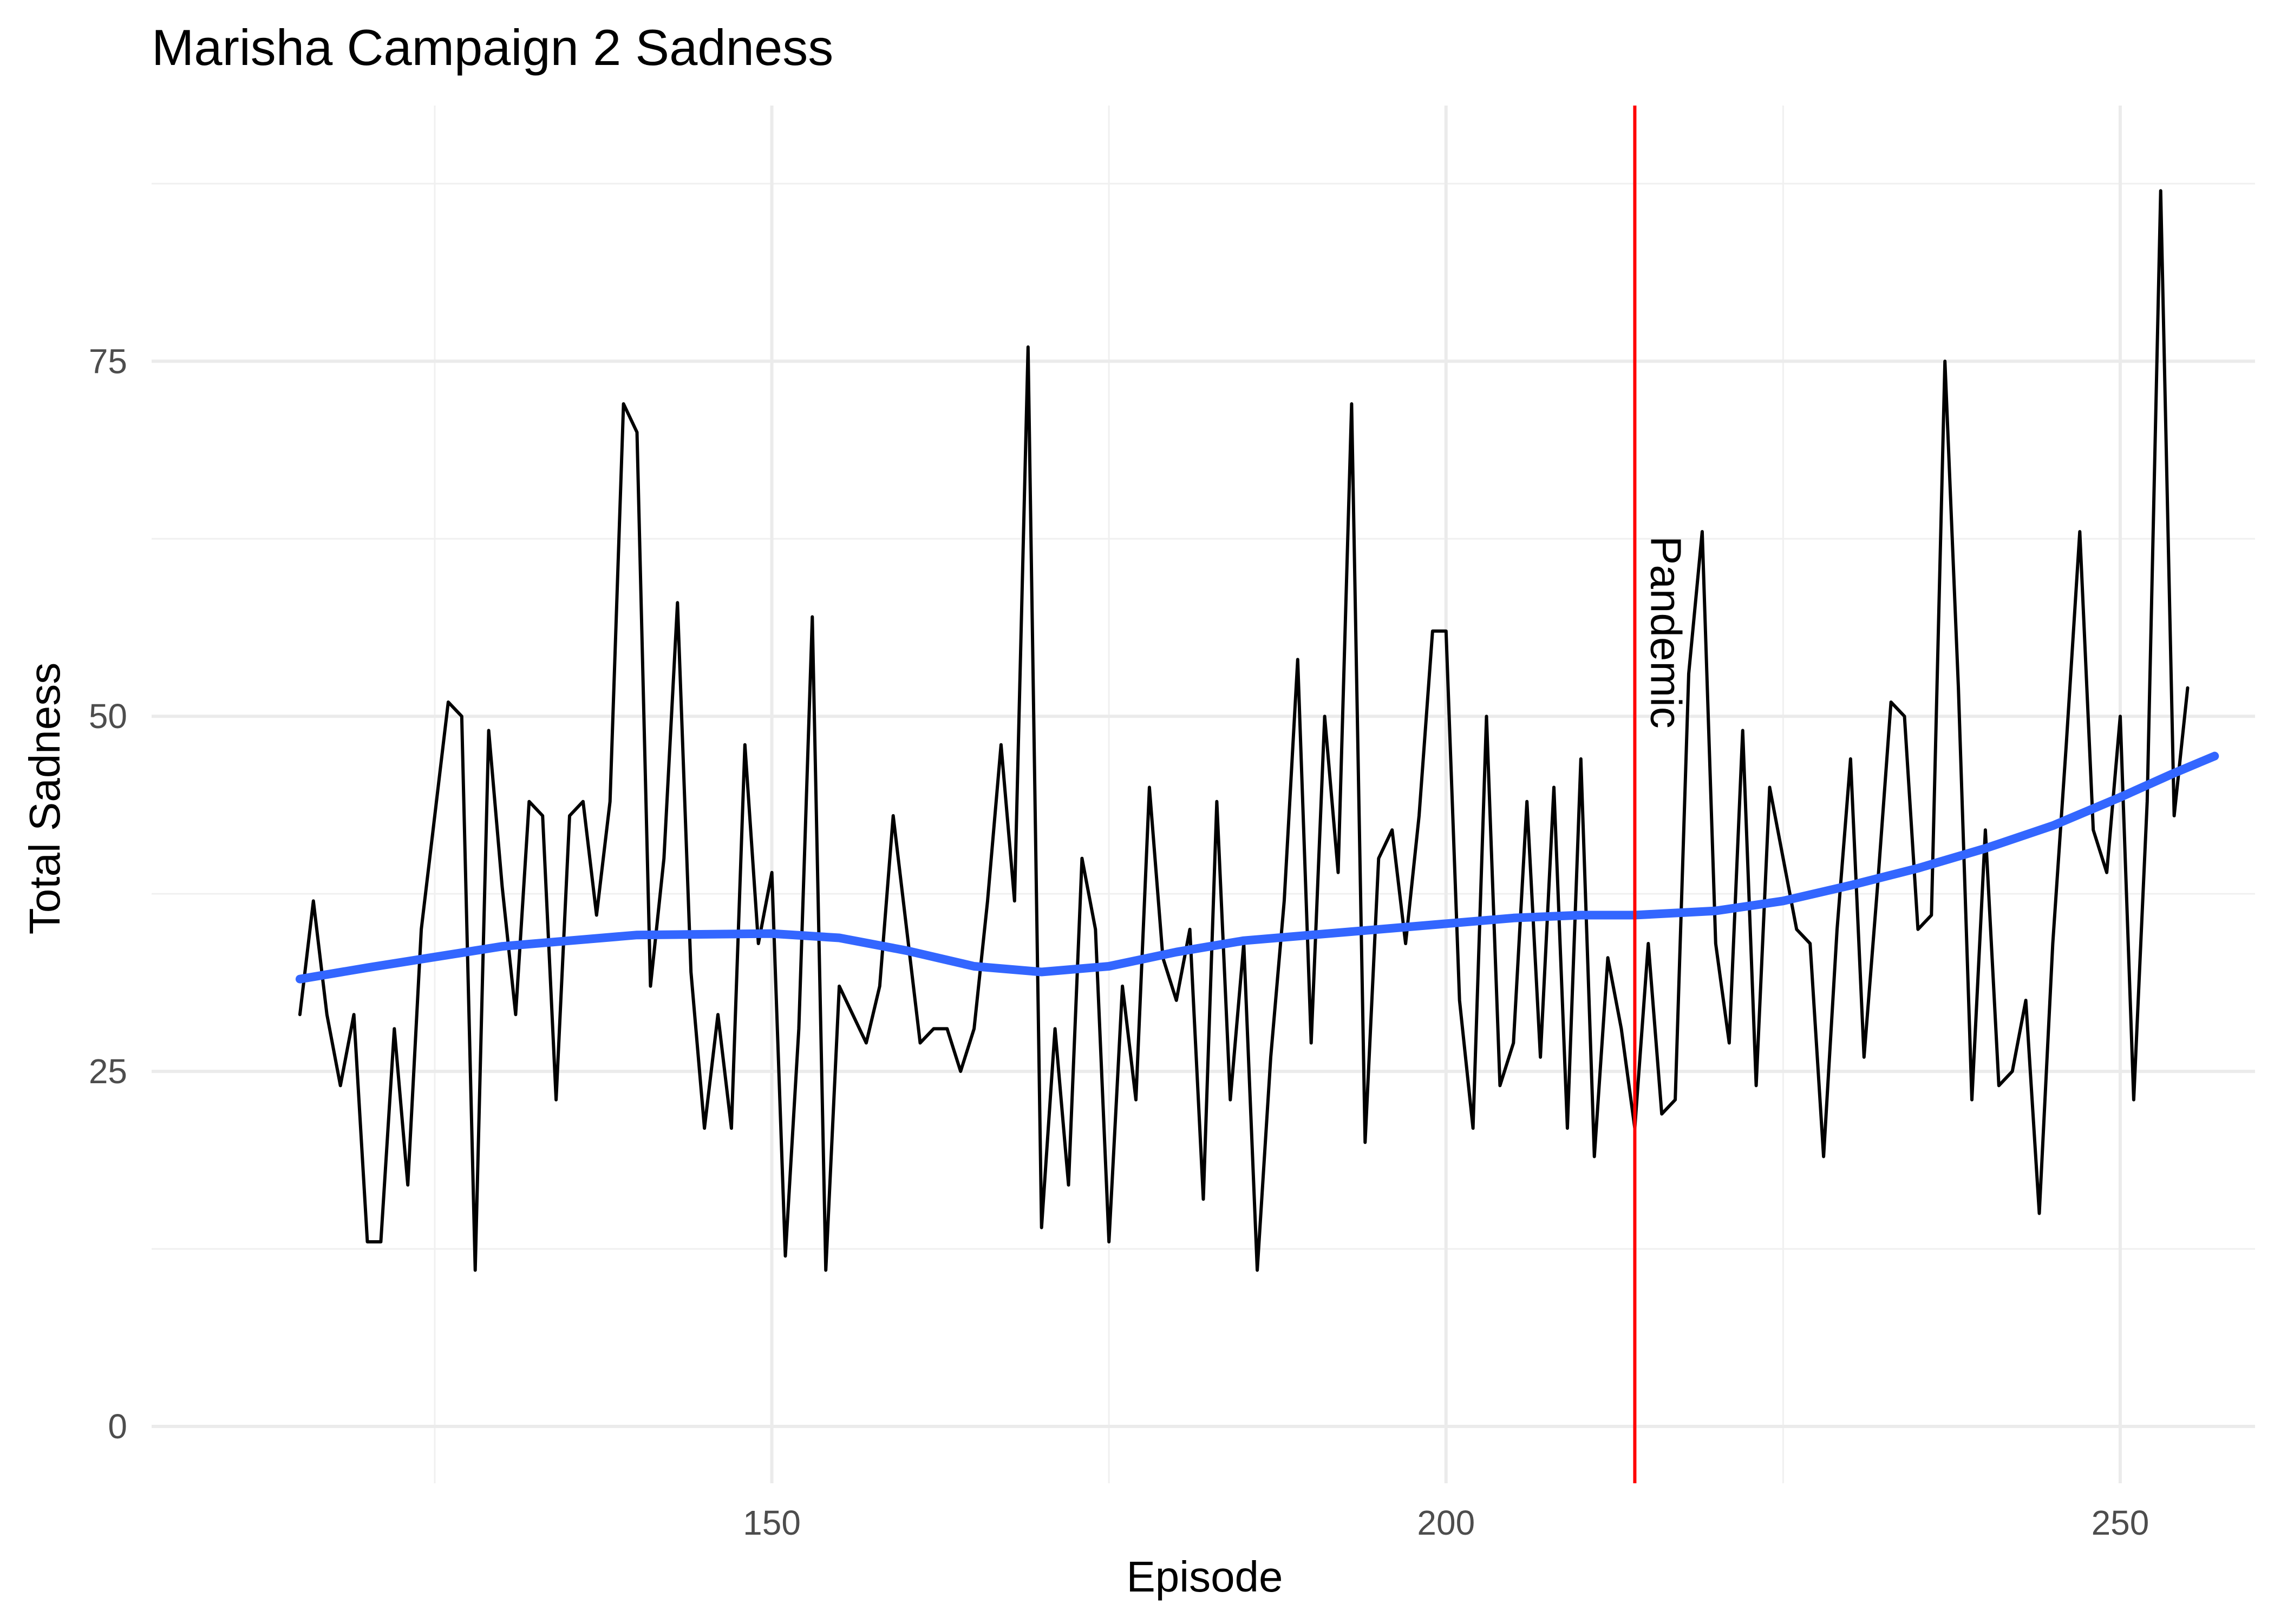  Describe the element at coordinates (493, 47) in the screenshot. I see `chart-title: Marisha Campaign 2 Sadness` at that location.